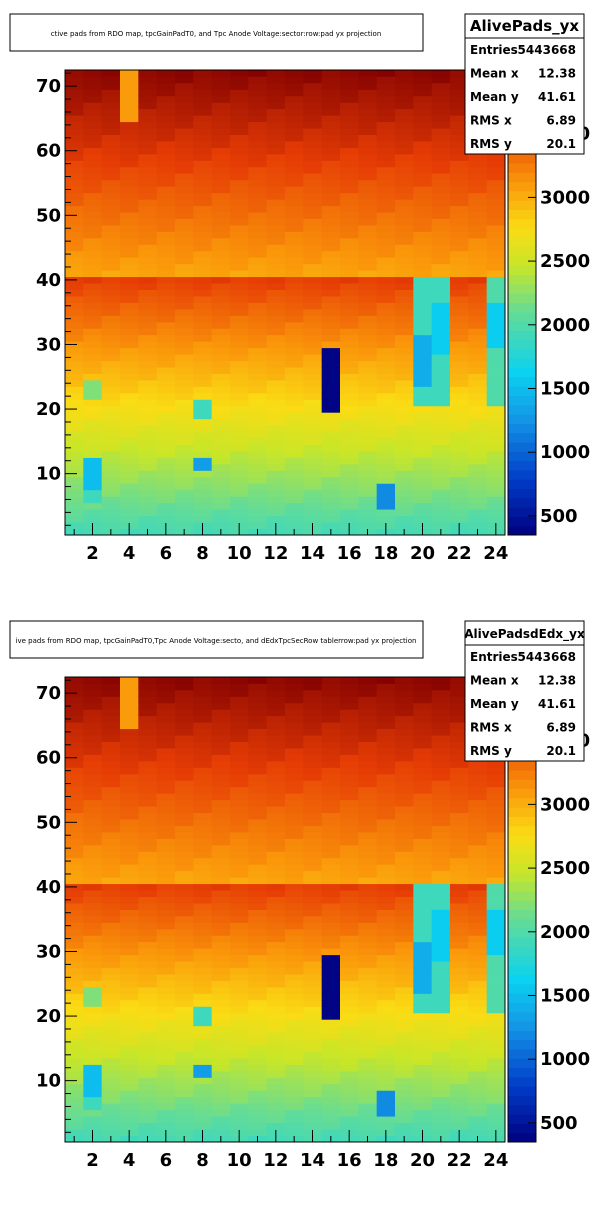 The image size is (600, 1214). Describe the element at coordinates (216, 32) in the screenshot. I see `title-box` at that location.